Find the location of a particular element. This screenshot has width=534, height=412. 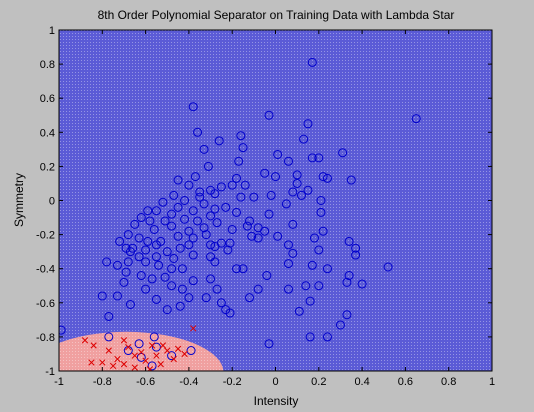

y-tick-label: 0.2 is located at coordinates (47, 167).